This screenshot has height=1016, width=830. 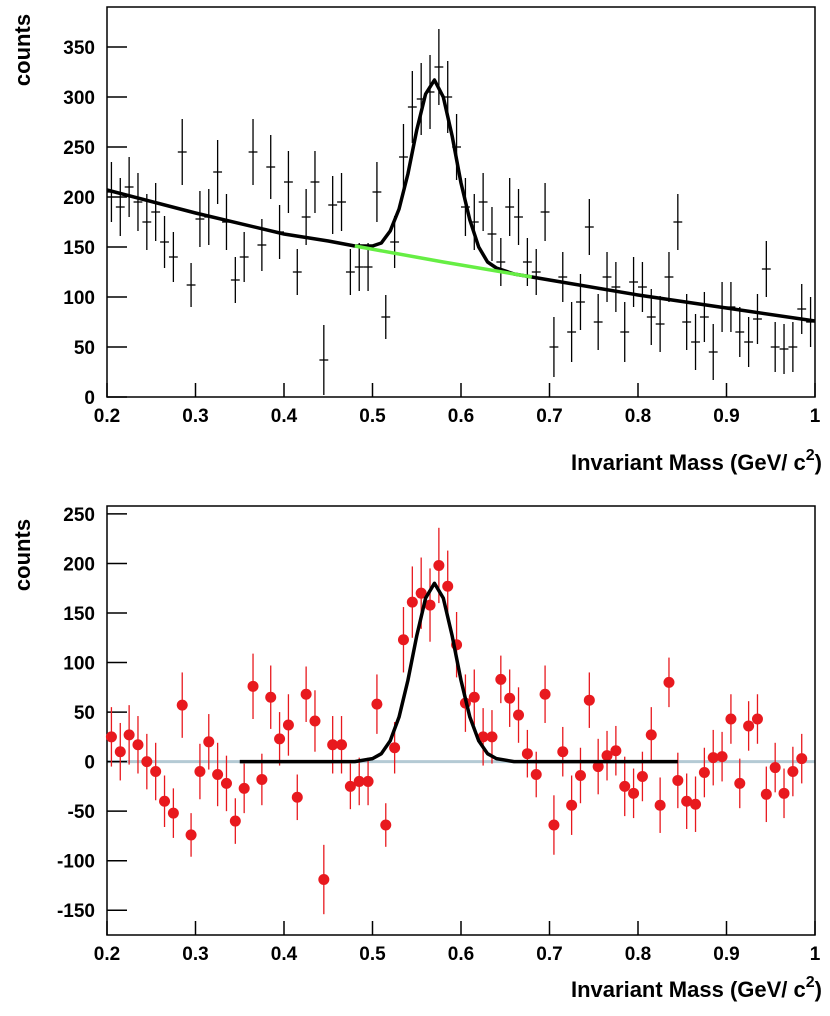 What do you see at coordinates (688, 462) in the screenshot?
I see `x-axis-label-part: Invariant Mass (GeV/ c` at bounding box center [688, 462].